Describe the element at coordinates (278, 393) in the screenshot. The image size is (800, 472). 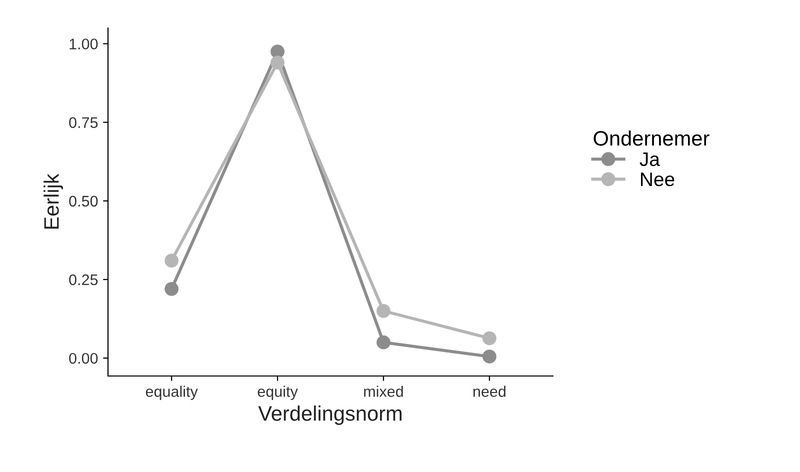
I see `x-tick-label: equity` at that location.